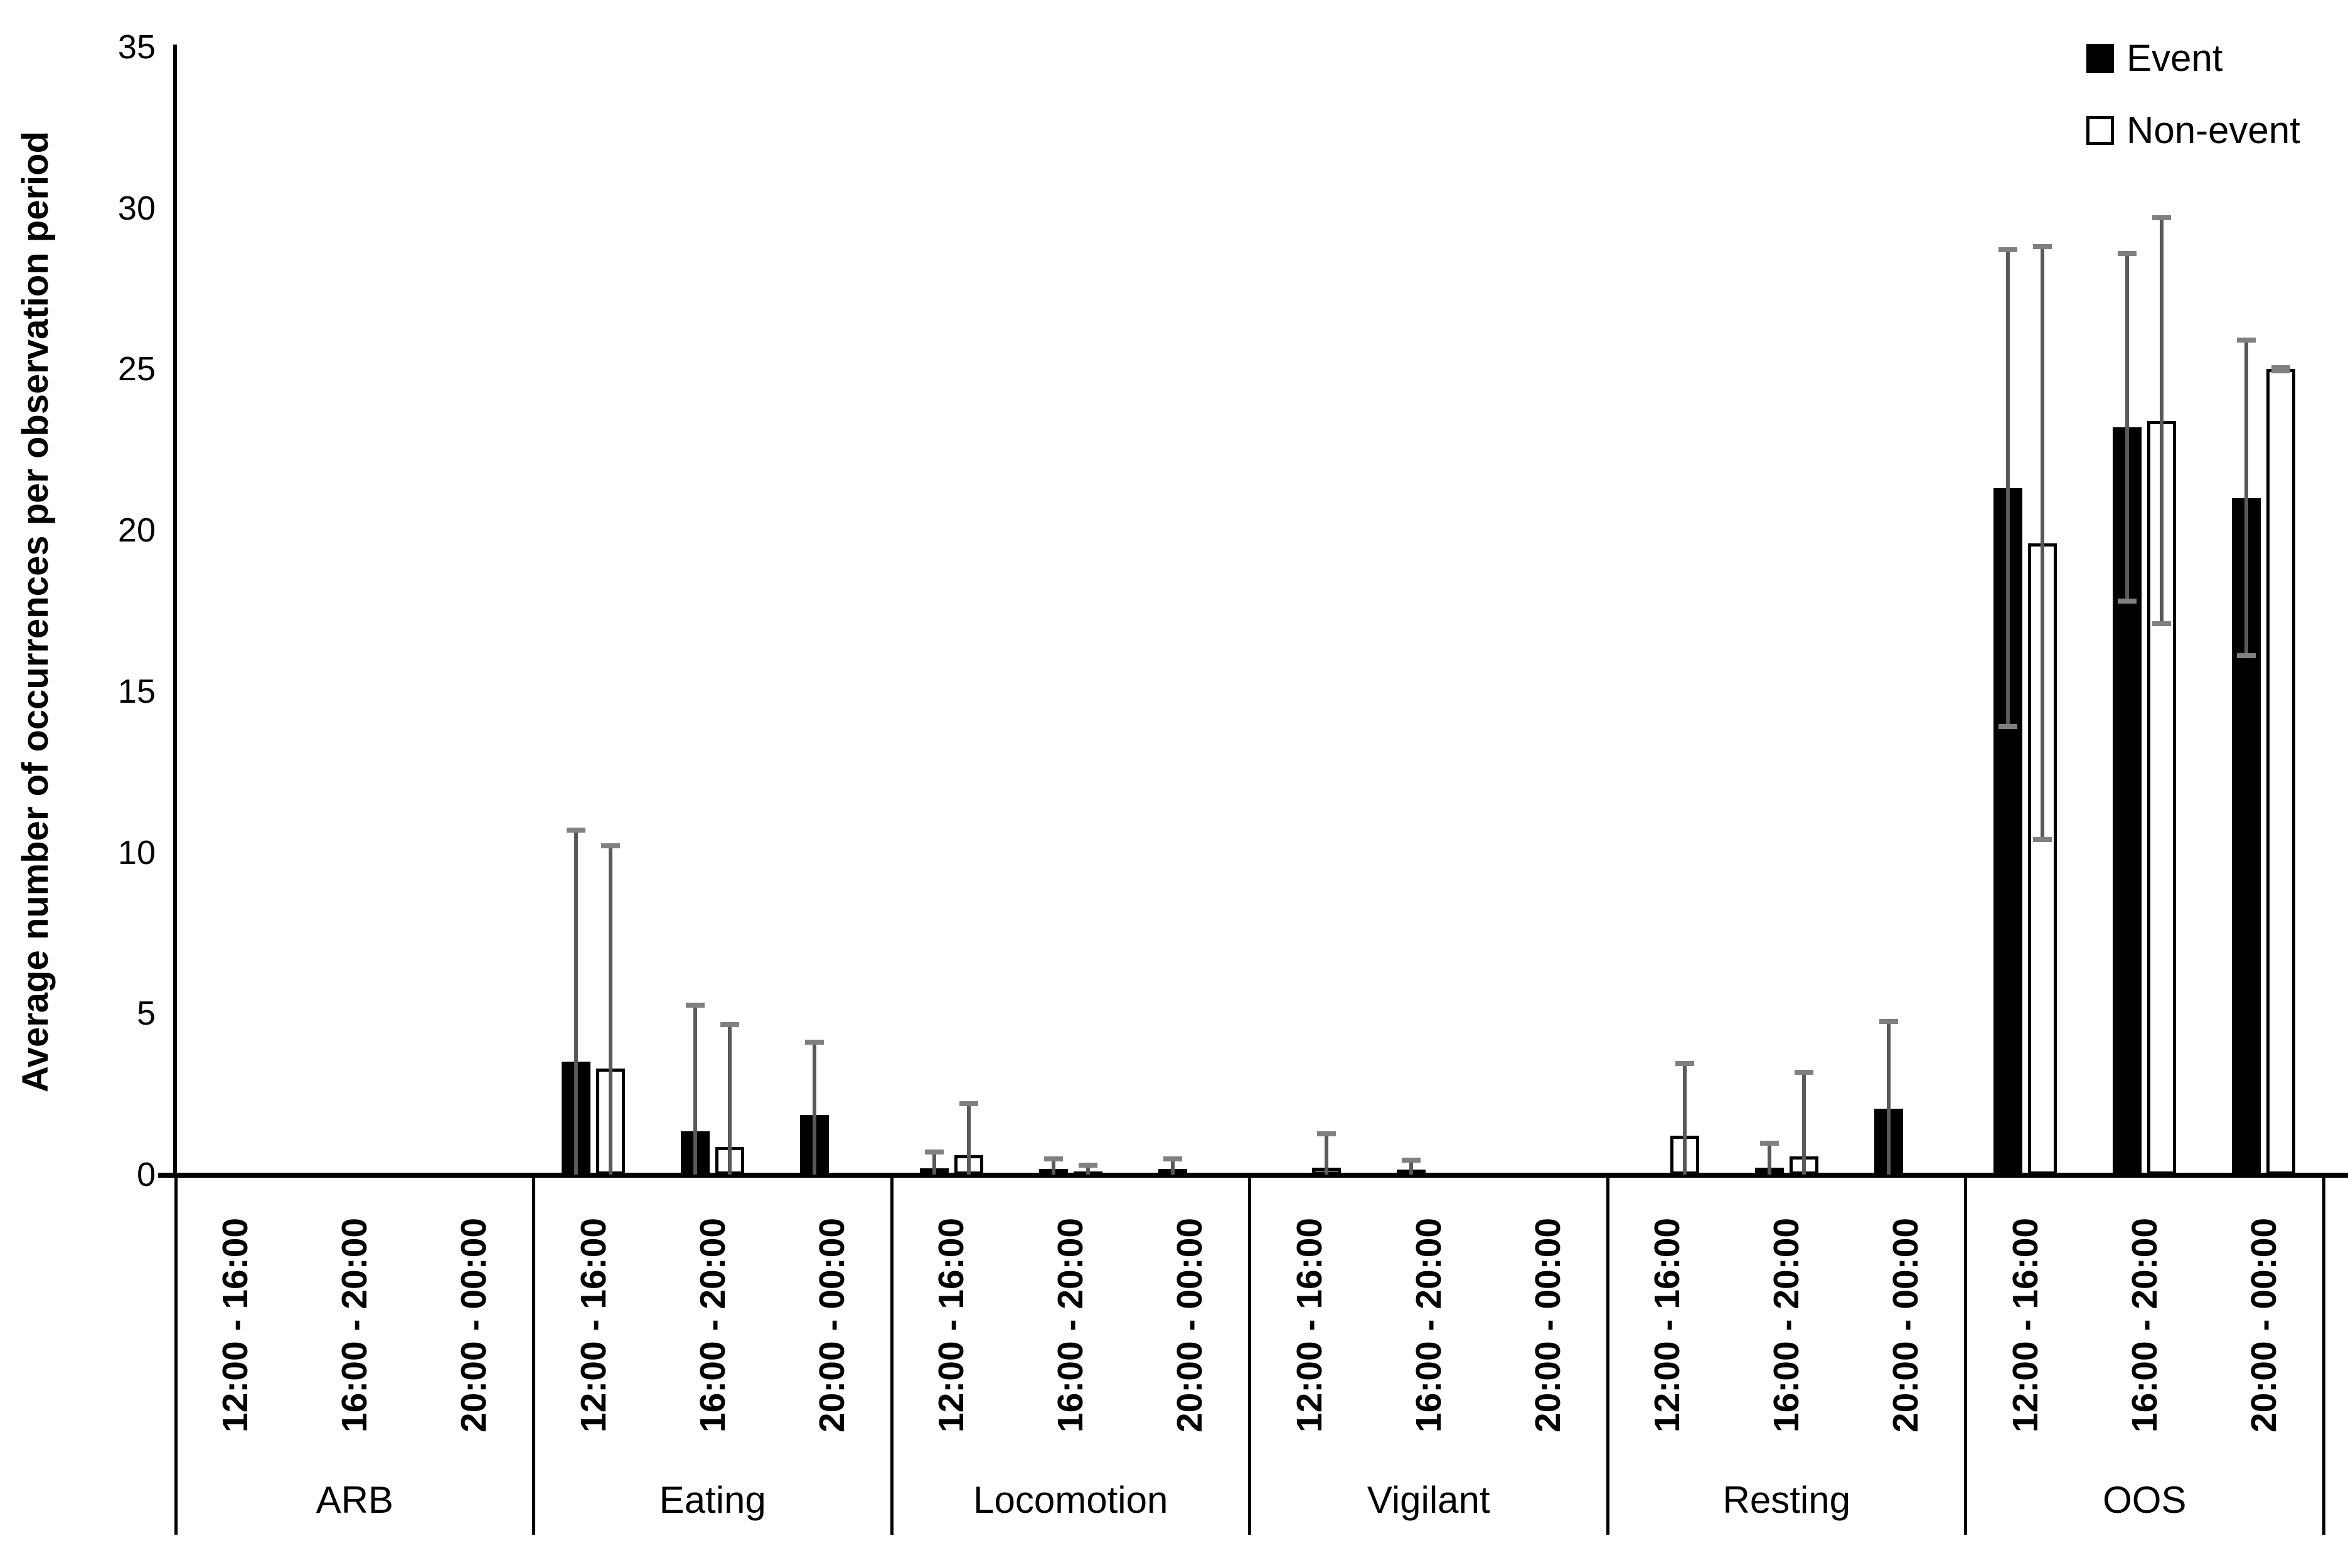 The image size is (2348, 1568). What do you see at coordinates (2213, 130) in the screenshot?
I see `legend-label-non-event: Non-event` at bounding box center [2213, 130].